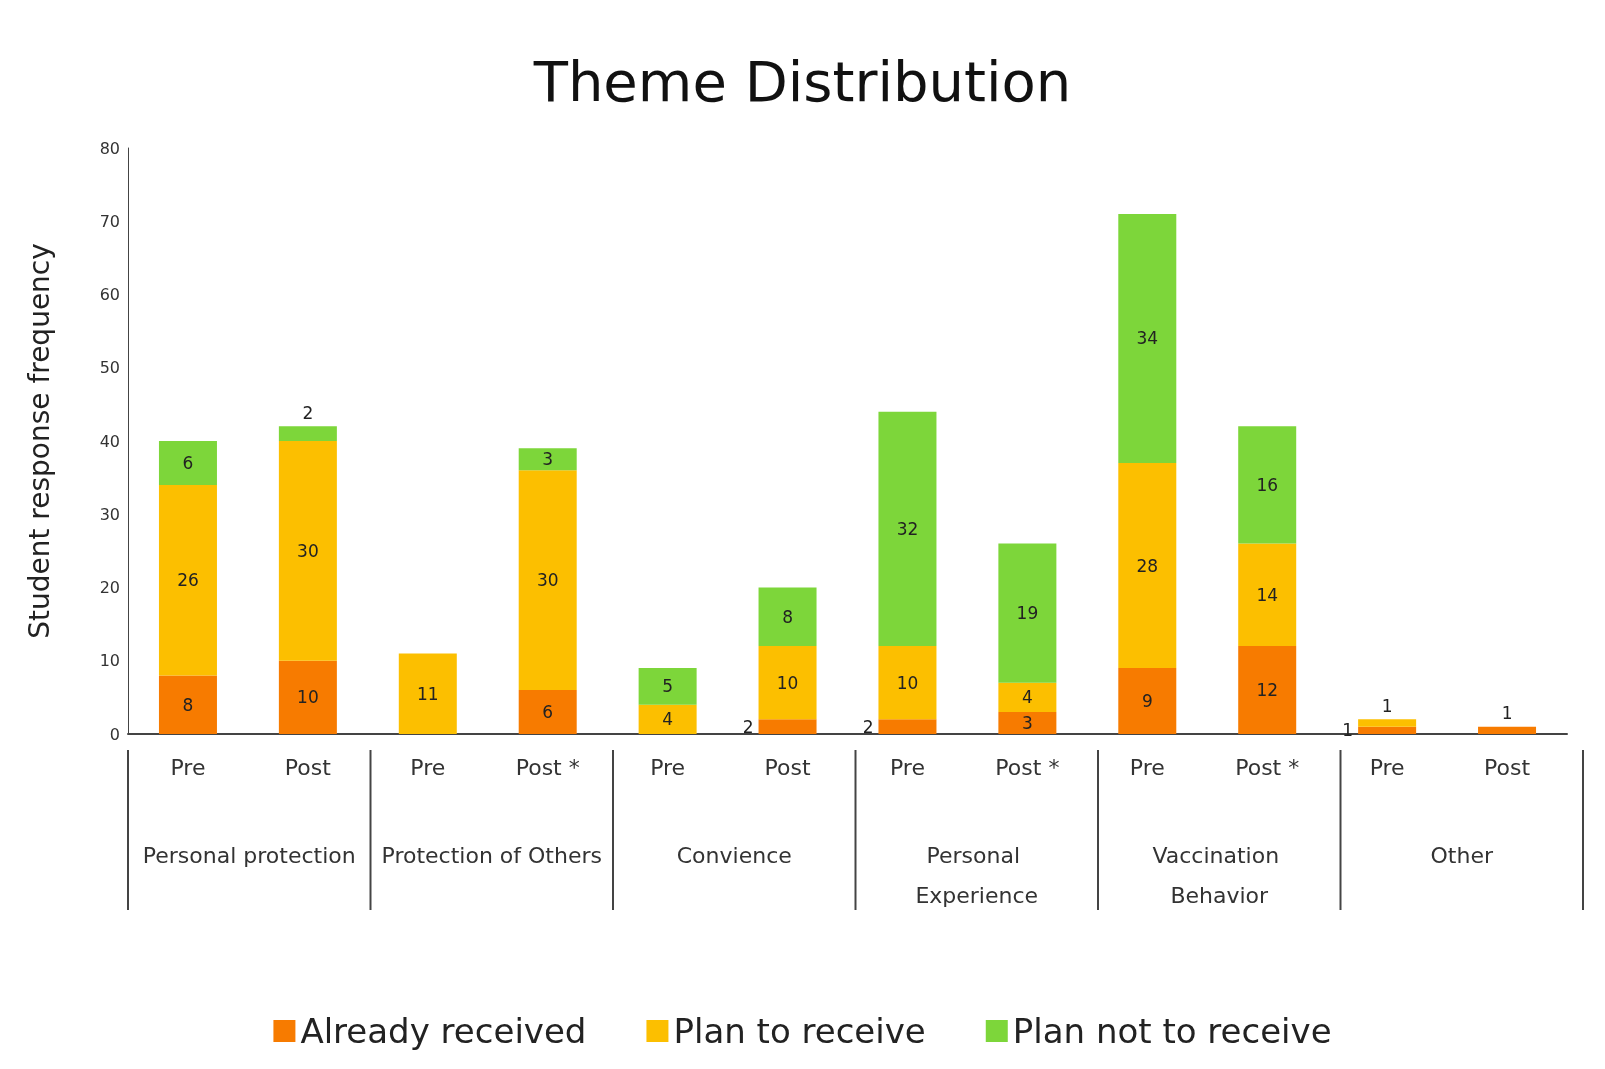 The height and width of the screenshot is (1069, 1605). I want to click on data-label: 16, so click(1267, 484).